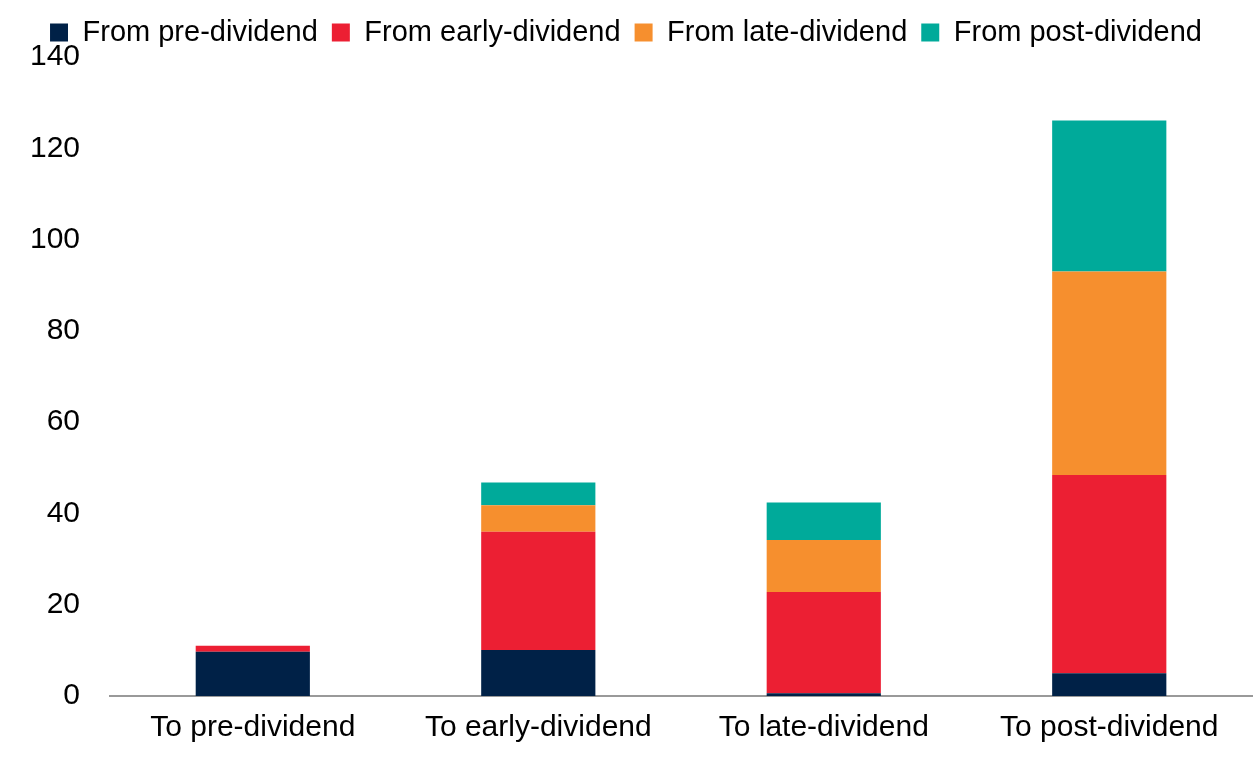 This screenshot has width=1256, height=764. What do you see at coordinates (63, 329) in the screenshot?
I see `y-tick-label: 80` at bounding box center [63, 329].